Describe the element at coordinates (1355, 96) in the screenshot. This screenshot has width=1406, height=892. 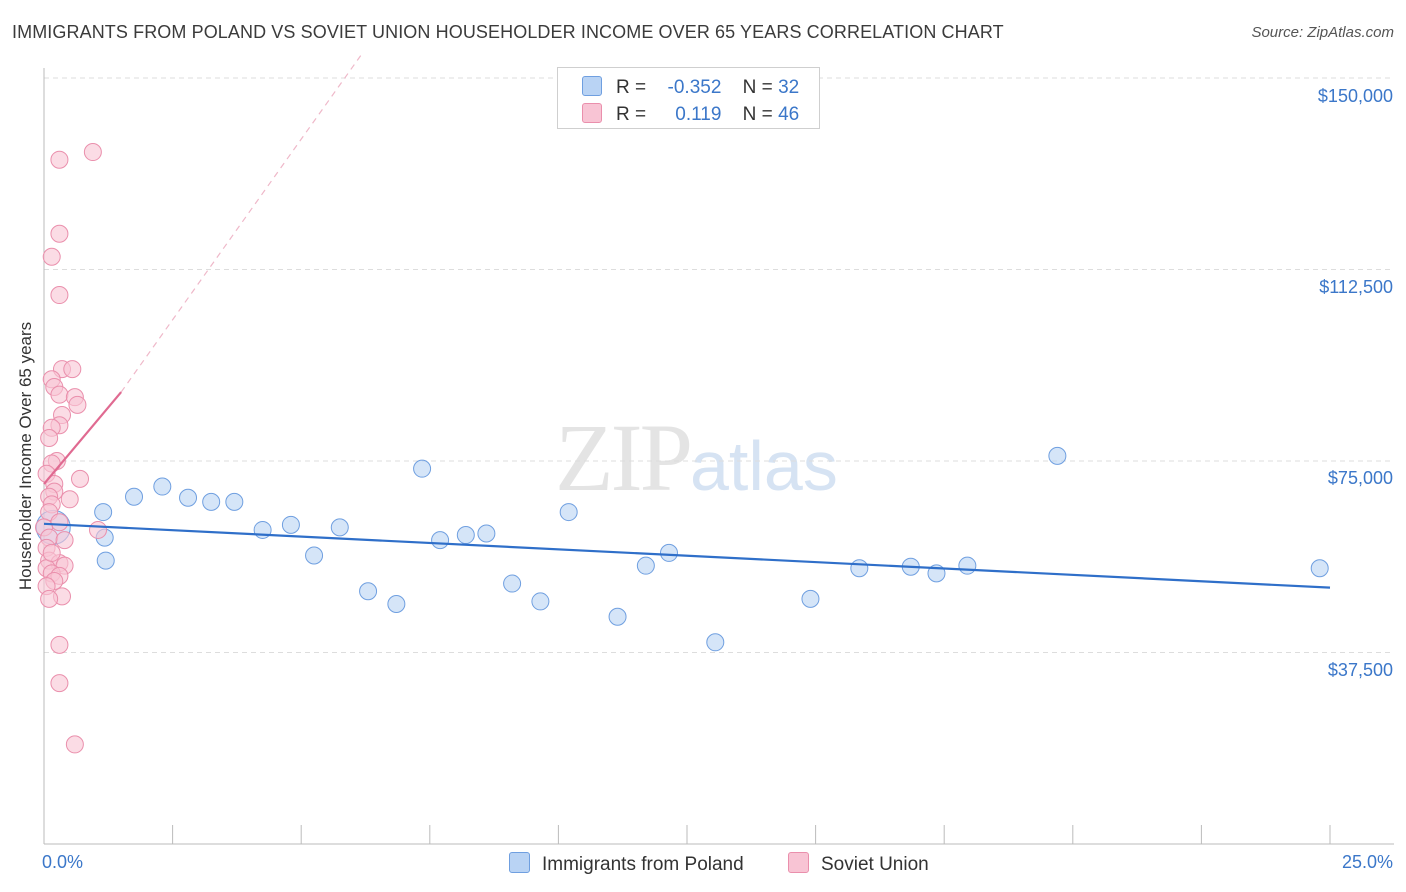
I see `y-tick-label-150000: $150,000` at that location.